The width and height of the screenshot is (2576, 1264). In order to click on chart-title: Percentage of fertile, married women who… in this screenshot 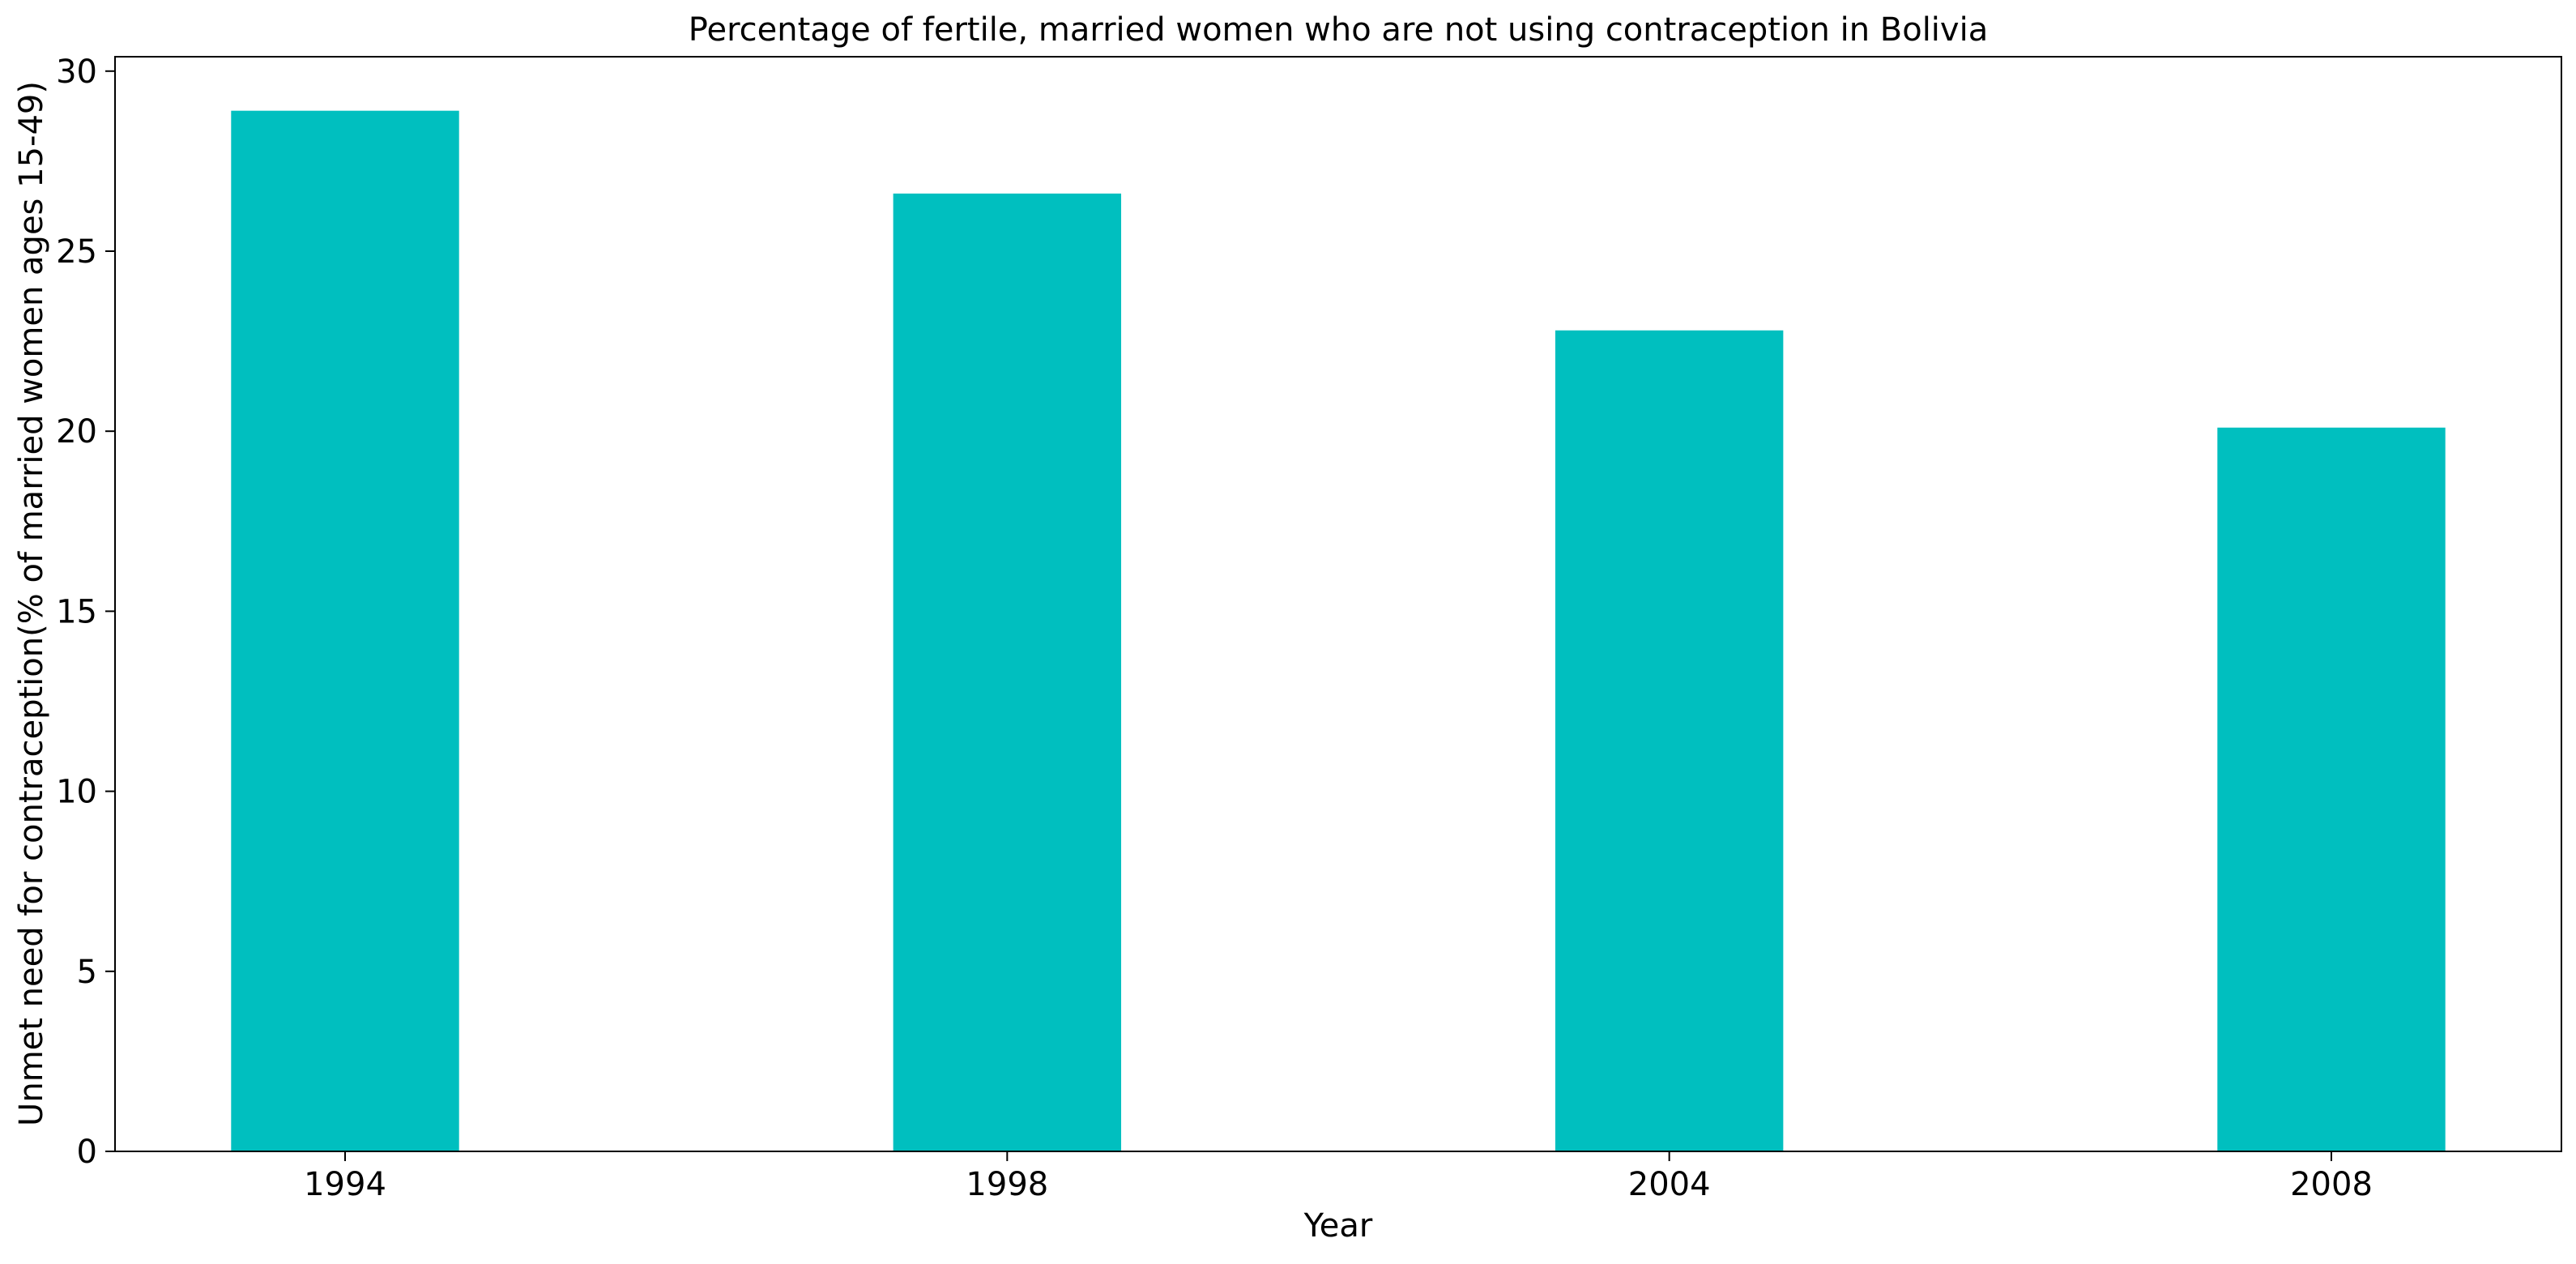, I will do `click(1339, 30)`.